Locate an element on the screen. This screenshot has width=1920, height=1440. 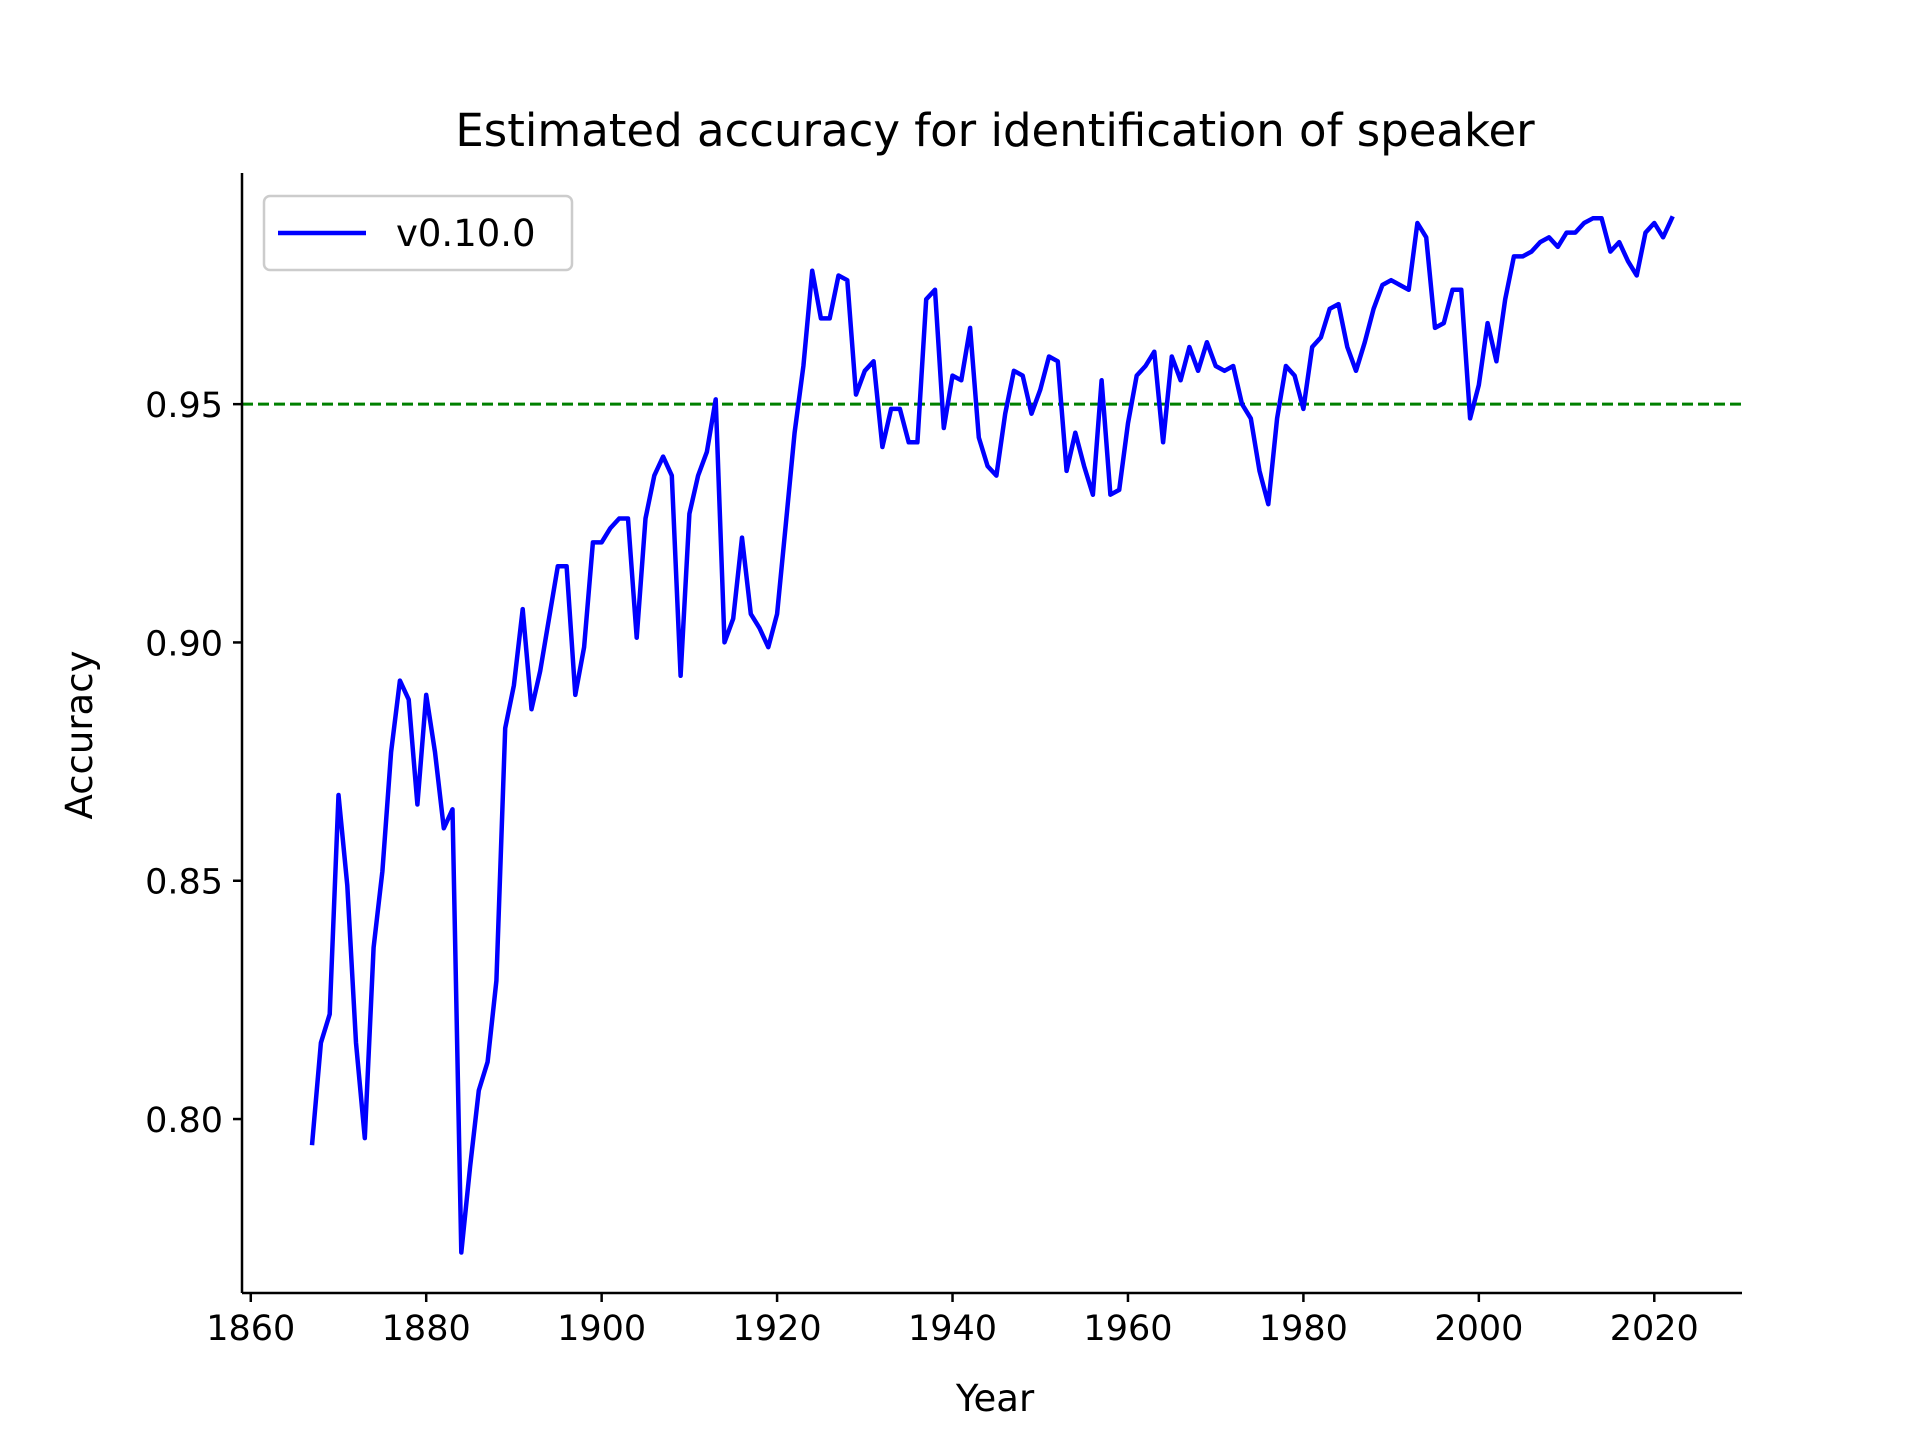
legend: v0.10.0 is located at coordinates (418, 233).